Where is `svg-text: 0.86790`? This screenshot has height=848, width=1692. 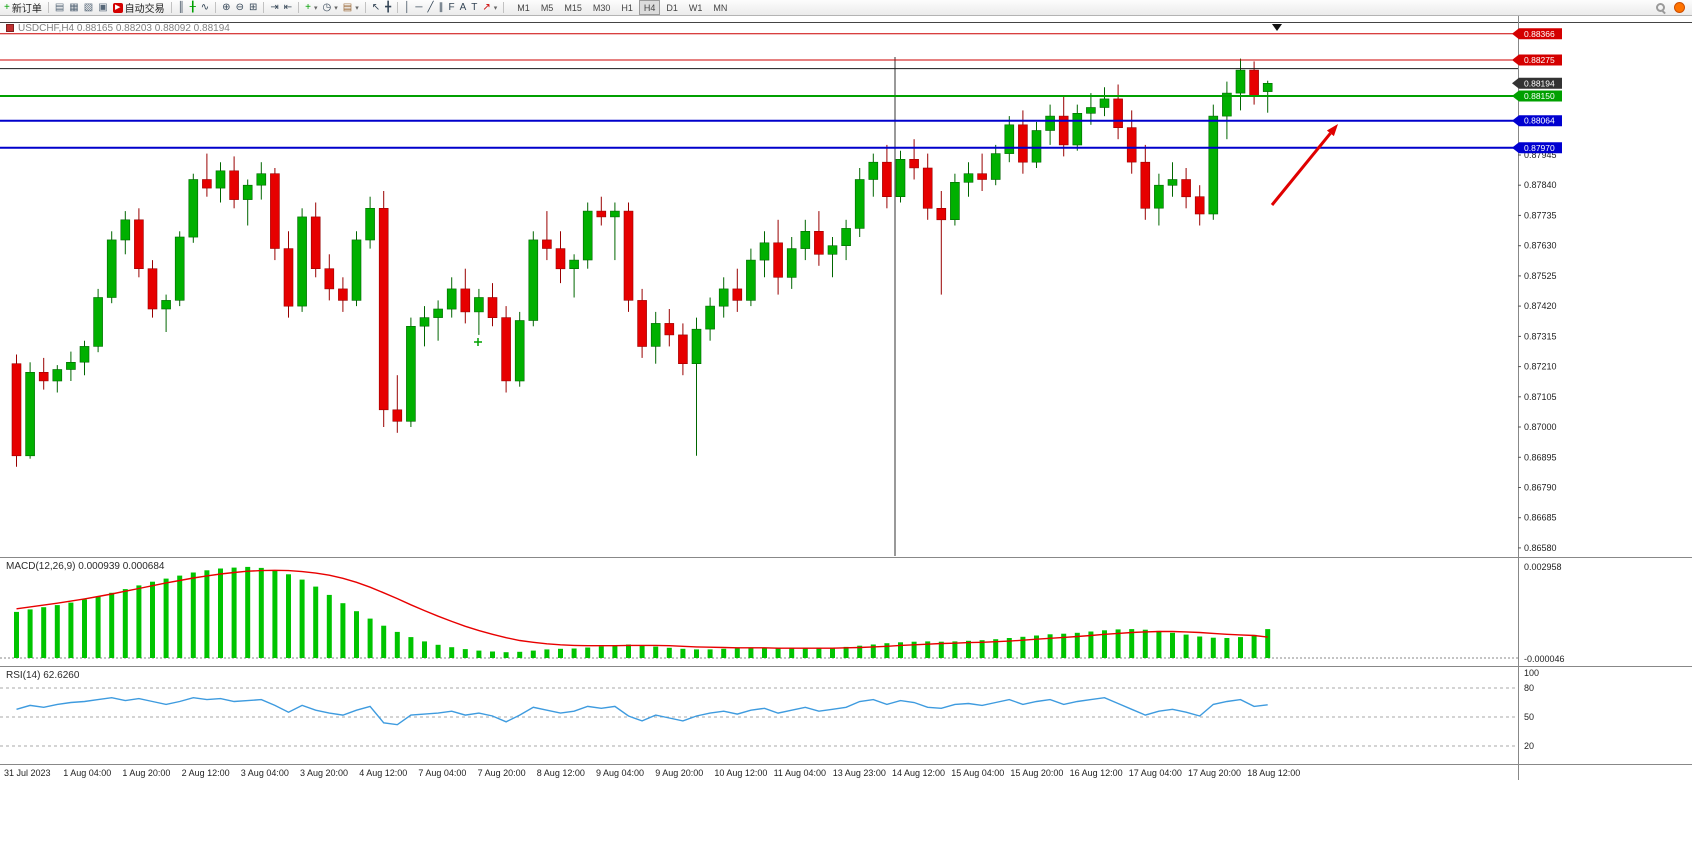
svg-text: 0.86790 is located at coordinates (1540, 488).